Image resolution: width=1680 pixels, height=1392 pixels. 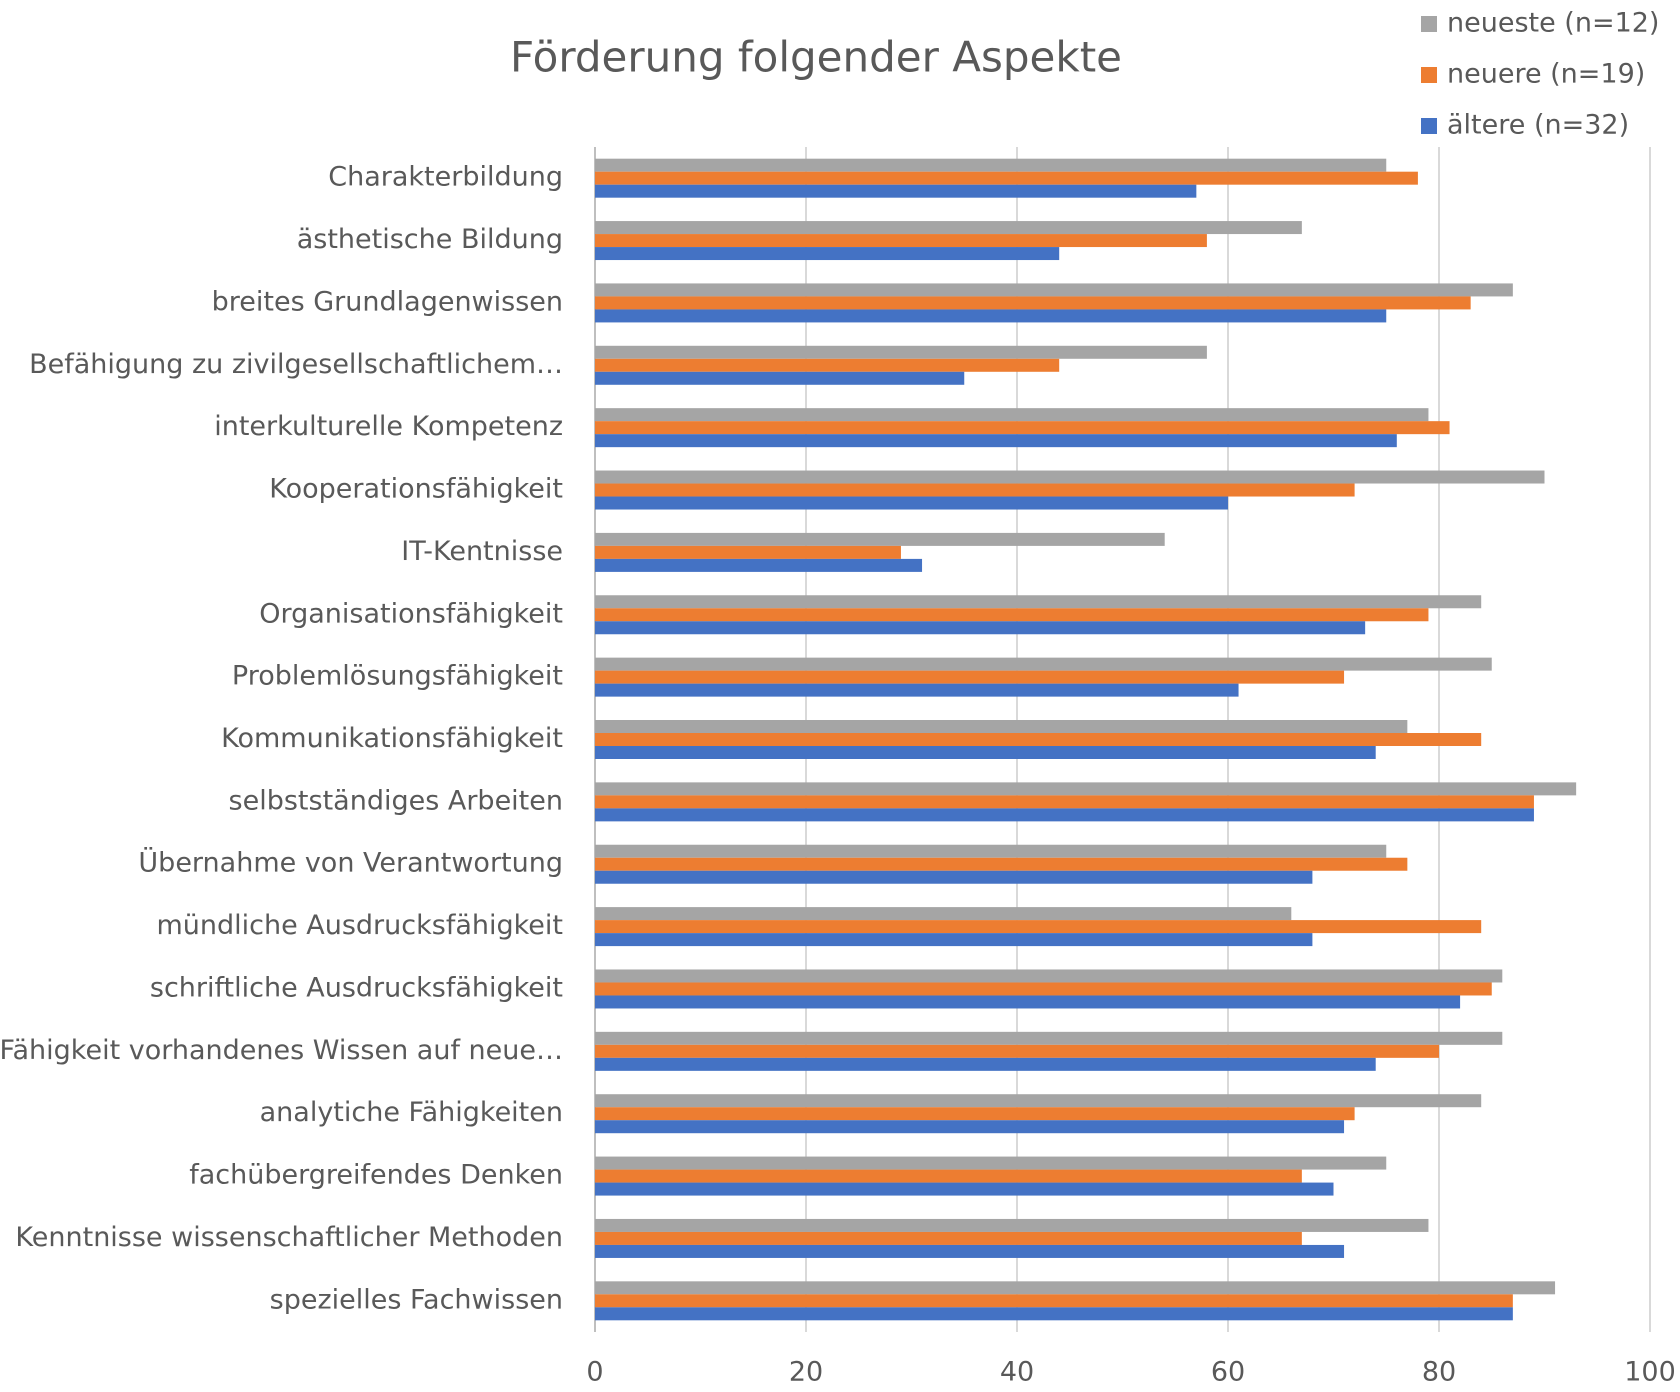 What do you see at coordinates (411, 1112) in the screenshot?
I see `y-tick-label: analytiche Fähigkeiten` at bounding box center [411, 1112].